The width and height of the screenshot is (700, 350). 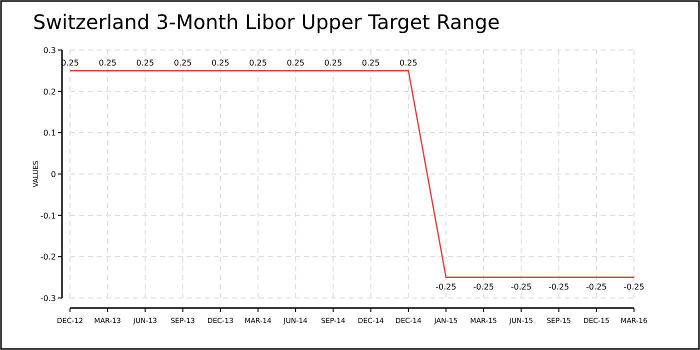 I want to click on y-tick-label: -0.3, so click(x=48, y=298).